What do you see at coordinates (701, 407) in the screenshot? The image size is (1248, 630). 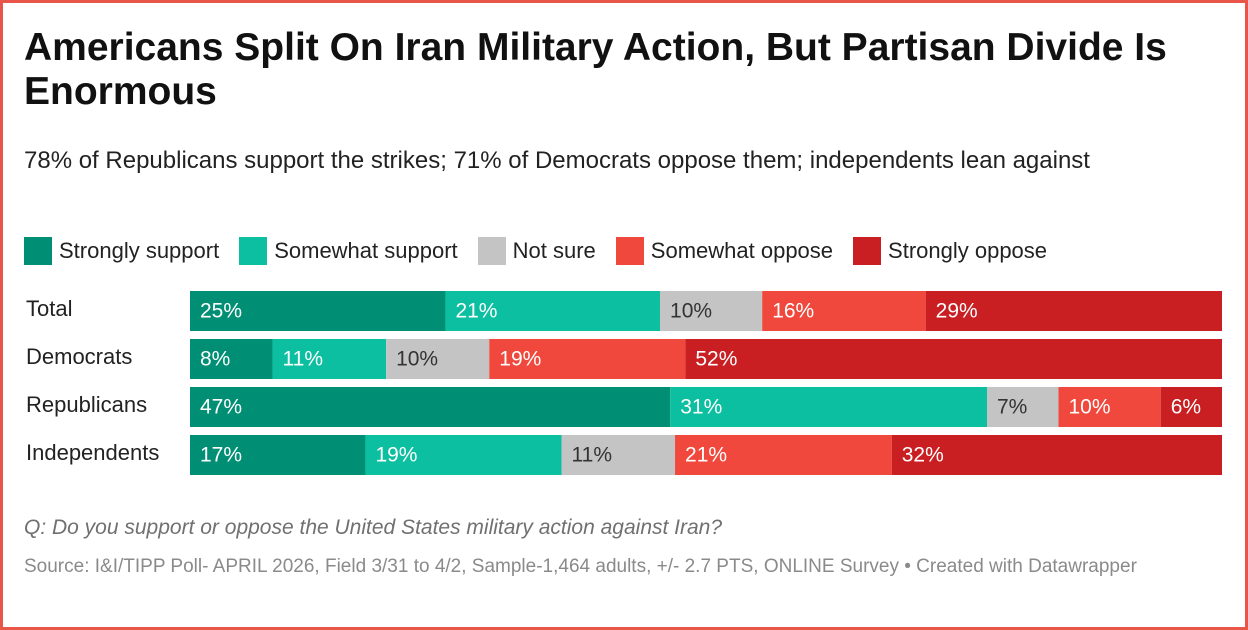 I see `data-label: 31%` at bounding box center [701, 407].